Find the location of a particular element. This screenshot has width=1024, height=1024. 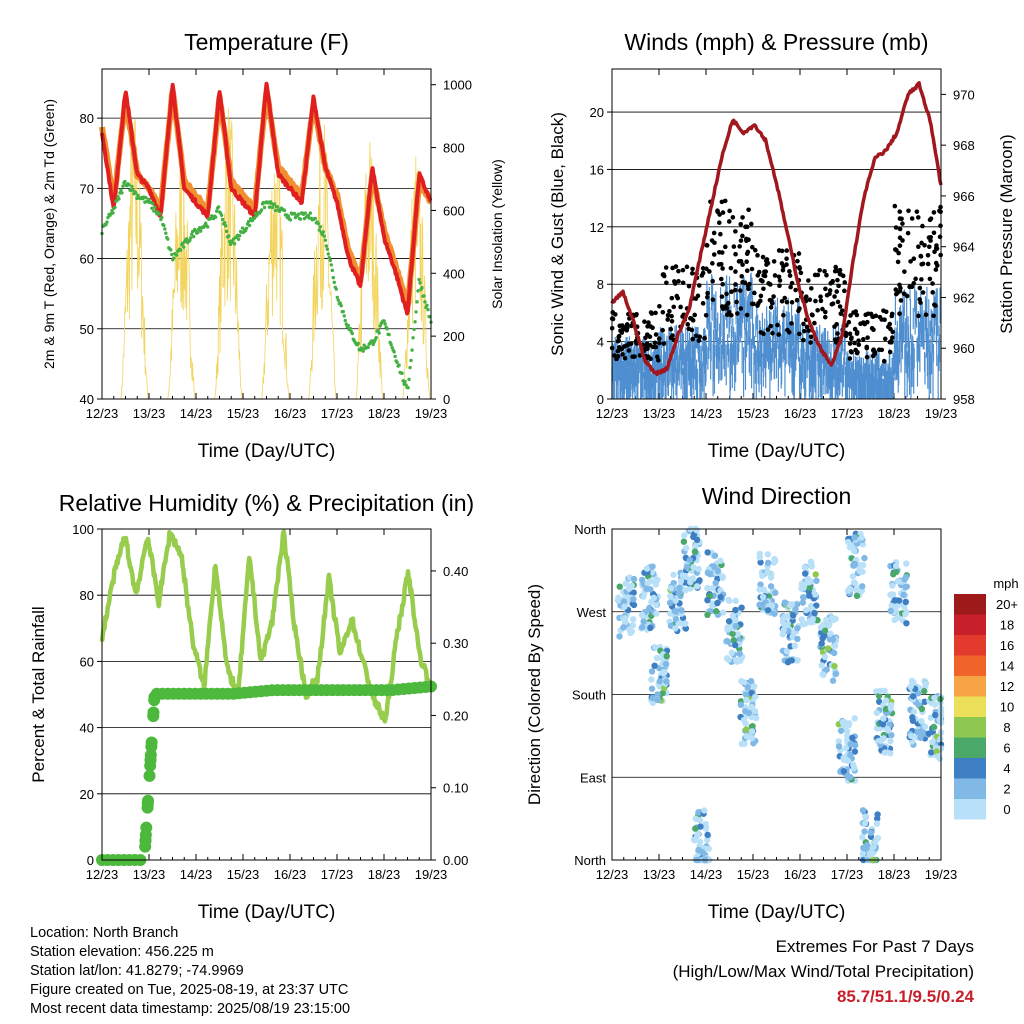

y-tick-label: 20 is located at coordinates (597, 112).